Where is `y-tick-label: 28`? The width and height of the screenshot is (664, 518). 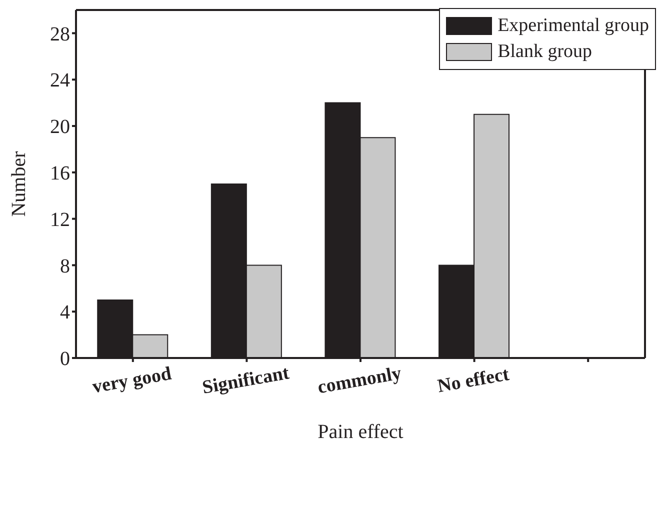 y-tick-label: 28 is located at coordinates (60, 34).